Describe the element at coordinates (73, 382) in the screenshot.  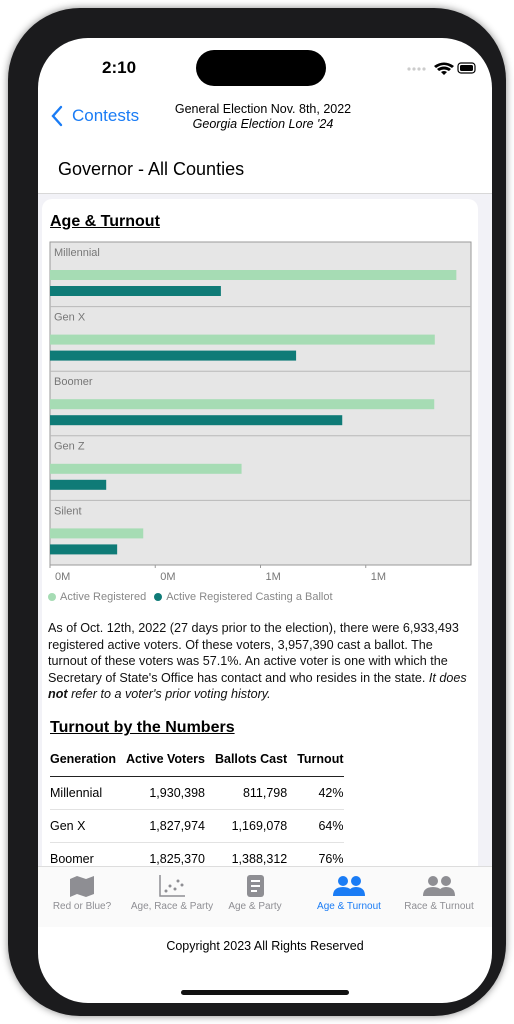
I see `category-label: Boomer` at that location.